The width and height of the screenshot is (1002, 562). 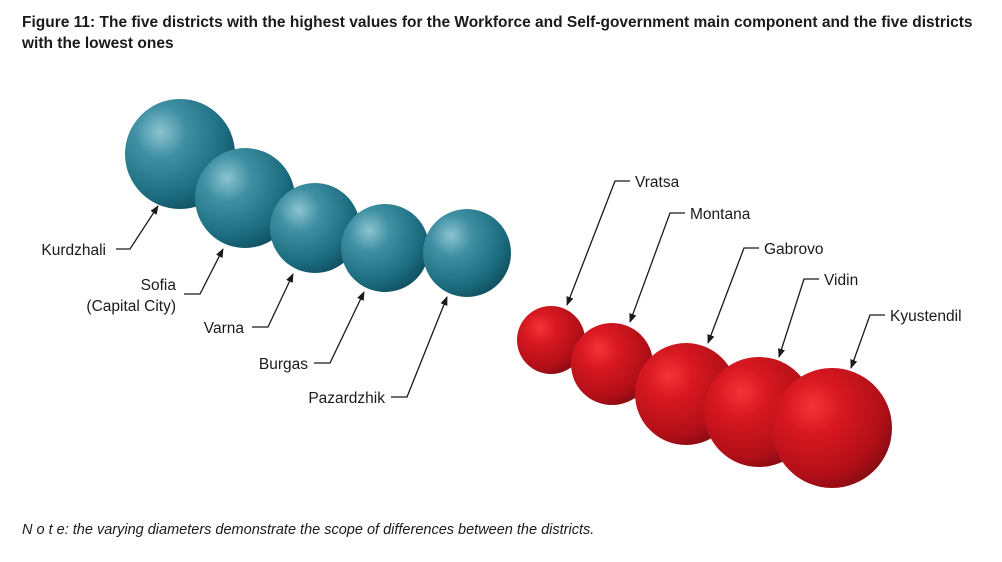 I want to click on leader-burgas, so click(x=339, y=327).